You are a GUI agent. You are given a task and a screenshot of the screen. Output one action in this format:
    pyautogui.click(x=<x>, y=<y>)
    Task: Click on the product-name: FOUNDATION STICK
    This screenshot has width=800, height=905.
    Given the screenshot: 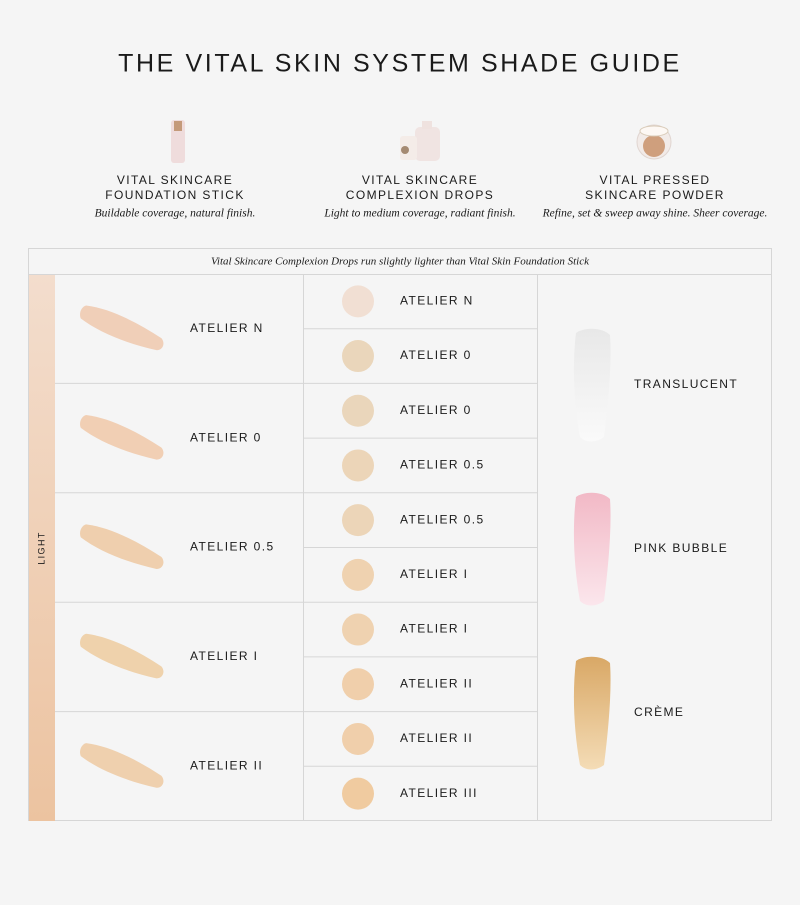 What is the action you would take?
    pyautogui.click(x=175, y=195)
    